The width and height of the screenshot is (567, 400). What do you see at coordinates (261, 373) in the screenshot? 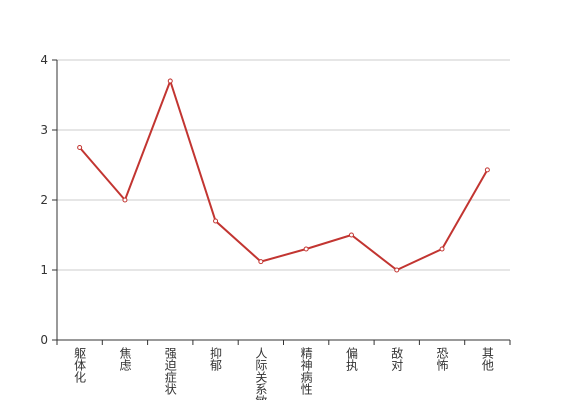
I see `x-tick-label: 人际关系敏感` at bounding box center [261, 373].